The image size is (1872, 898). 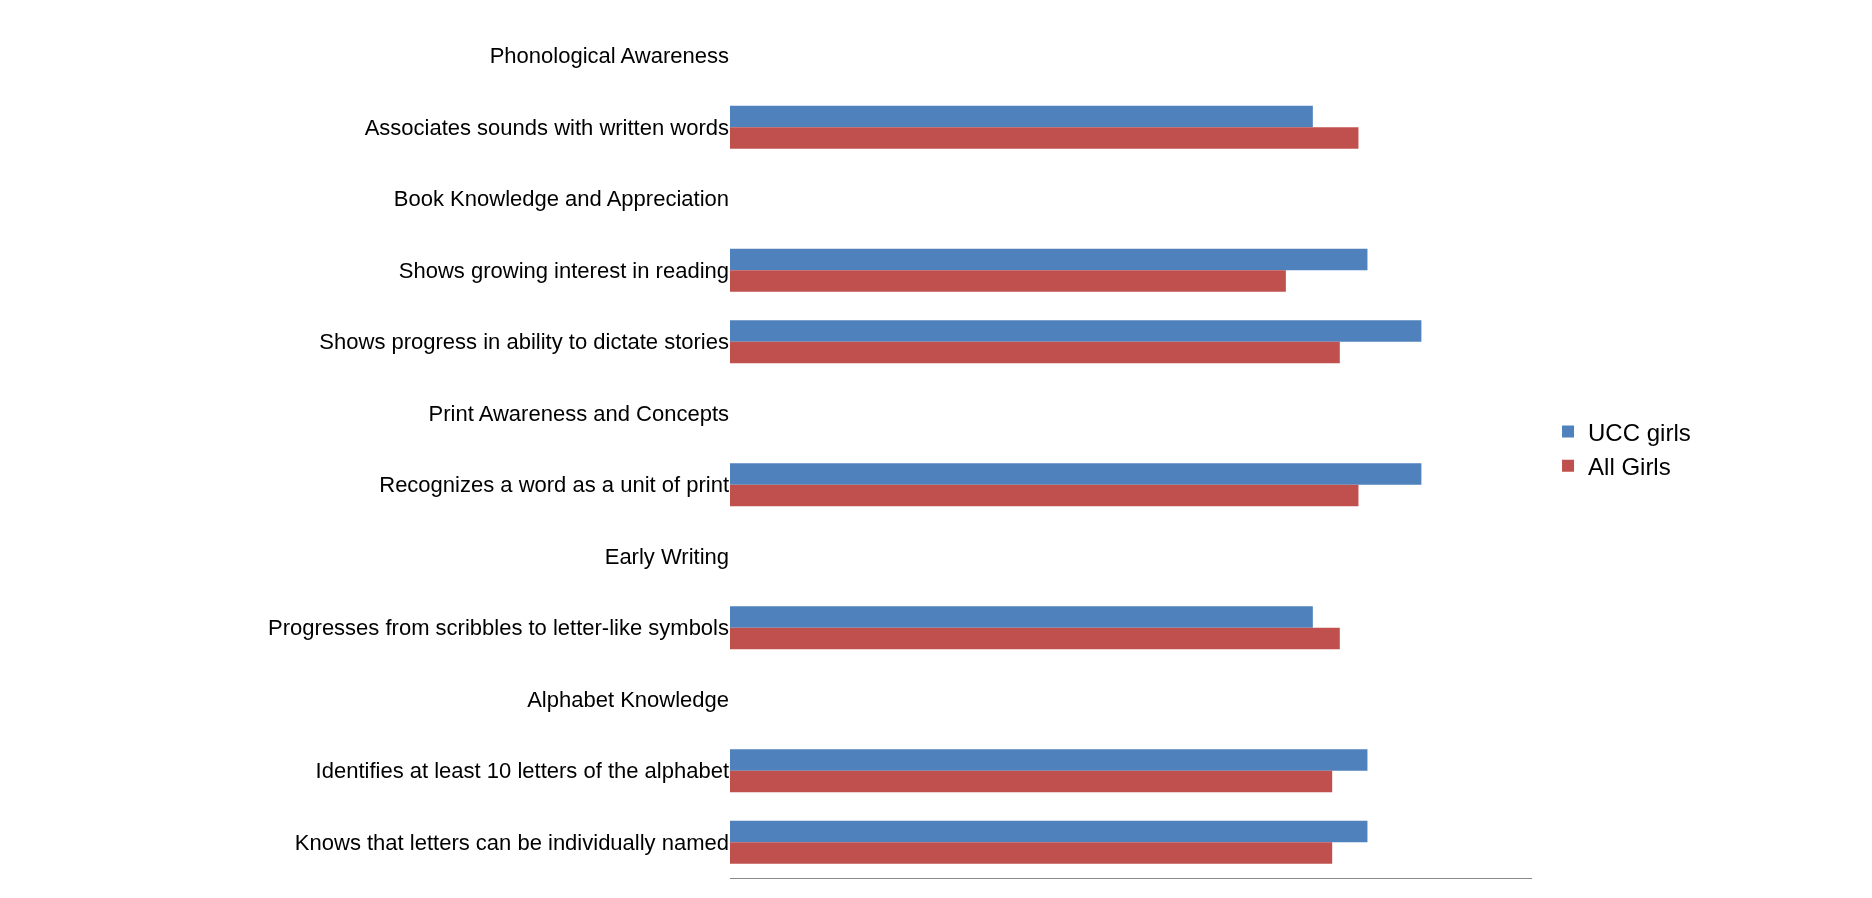 What do you see at coordinates (546, 127) in the screenshot?
I see `y-tick-label: Associates sounds with written words` at bounding box center [546, 127].